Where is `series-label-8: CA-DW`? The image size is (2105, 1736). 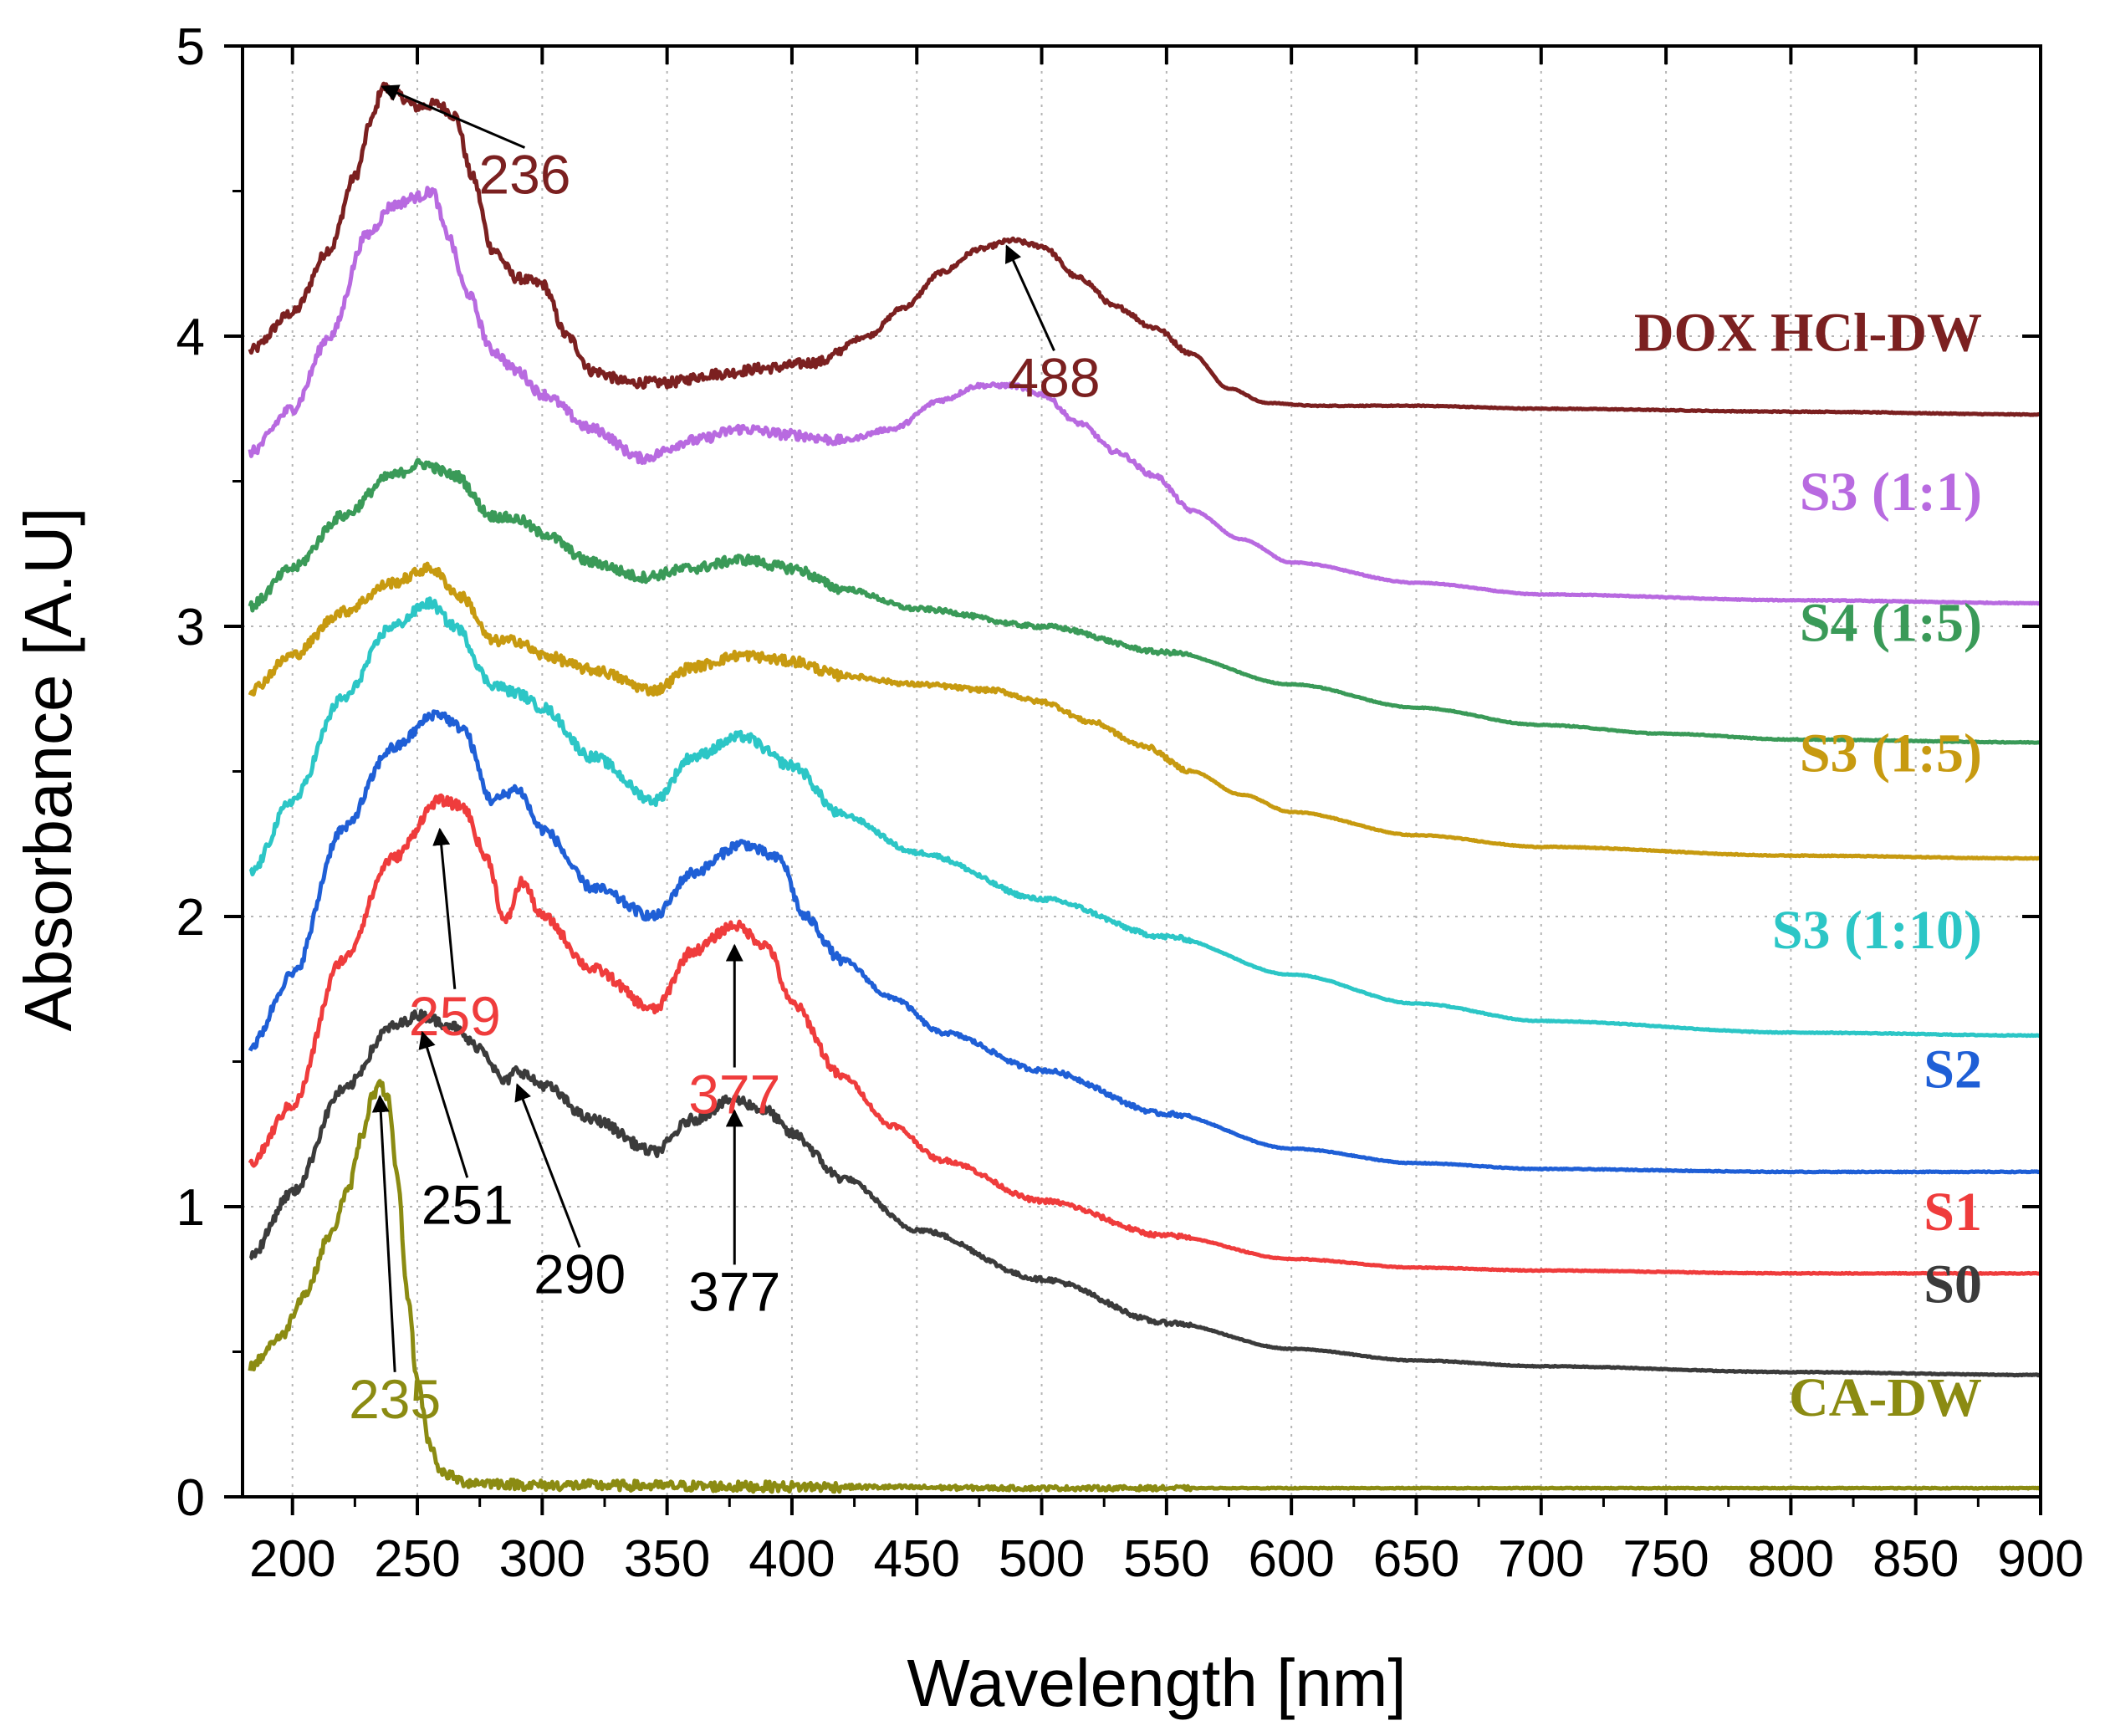
series-label-8: CA-DW is located at coordinates (1885, 1397).